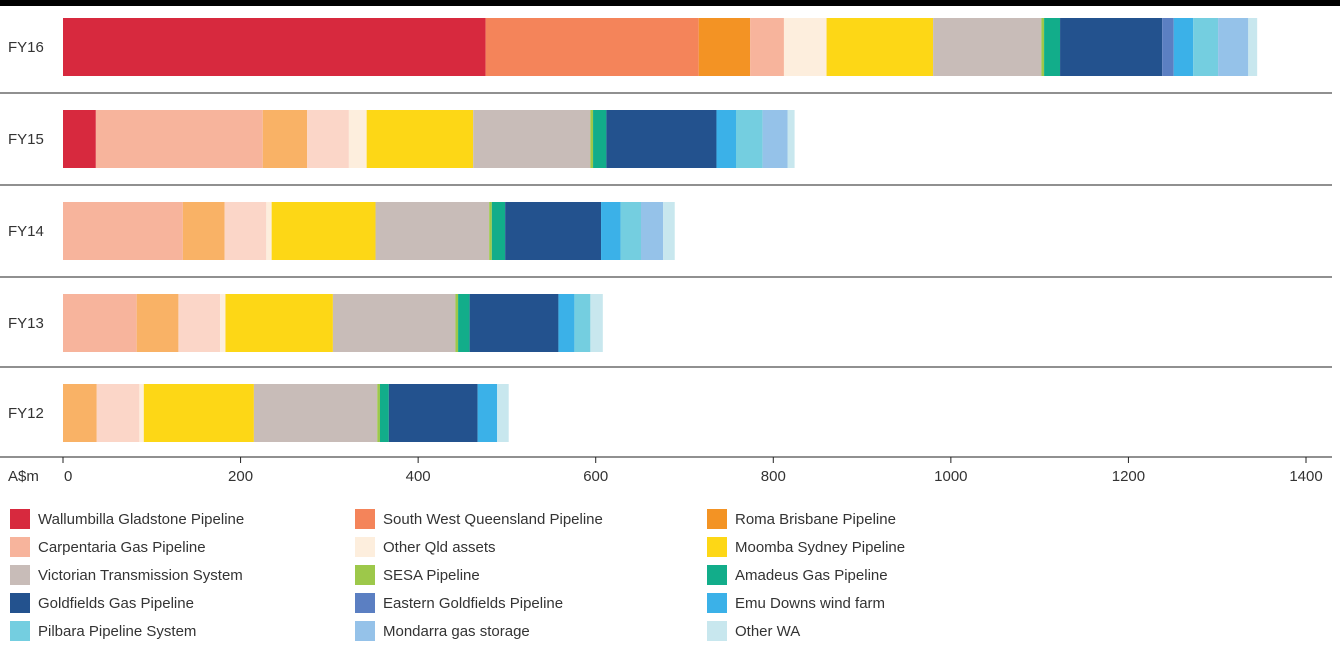 Image resolution: width=1340 pixels, height=655 pixels. I want to click on legend-item: Wallumbilla Gladstone Pipeline, so click(127, 519).